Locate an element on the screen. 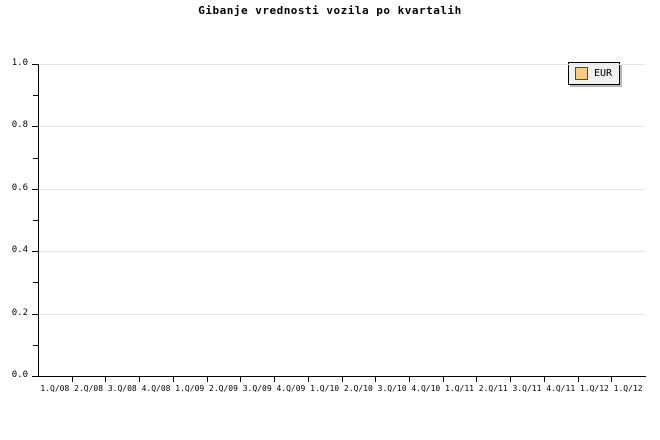 This screenshot has width=660, height=440. x-axis-label: 2.Q/08 is located at coordinates (89, 388).